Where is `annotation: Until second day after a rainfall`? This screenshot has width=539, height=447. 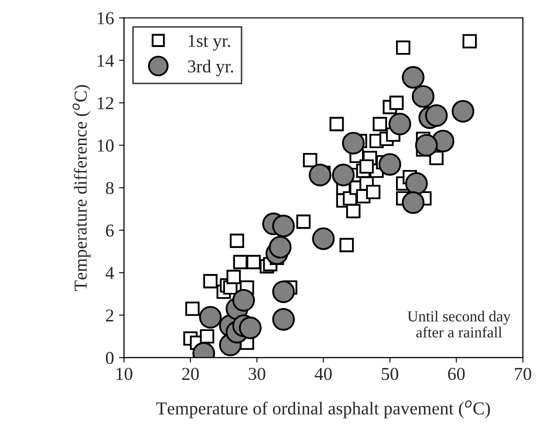
annotation: Until second day after a rainfall is located at coordinates (459, 324).